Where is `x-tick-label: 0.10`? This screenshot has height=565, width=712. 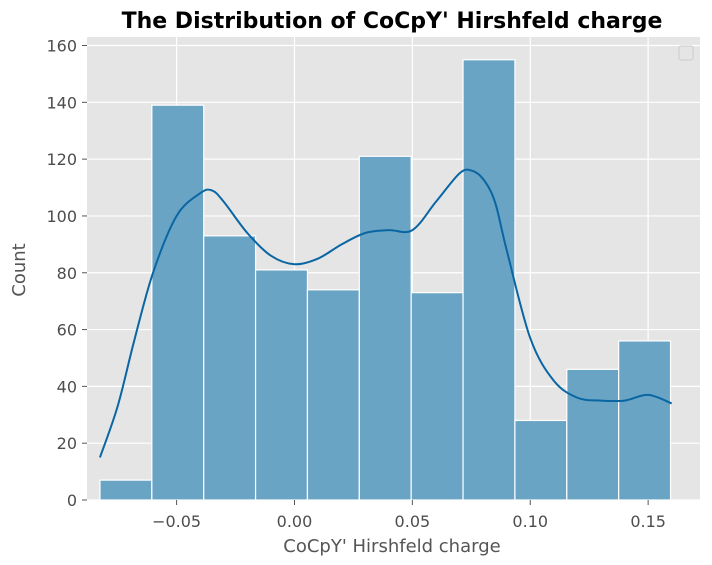 x-tick-label: 0.10 is located at coordinates (530, 521).